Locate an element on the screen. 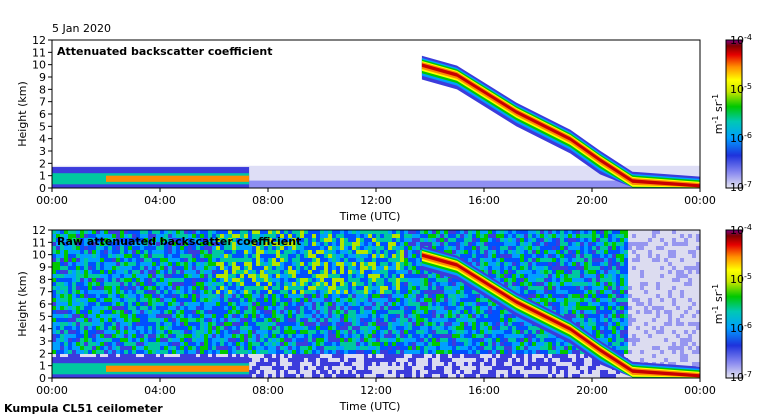  y-tick-label: 5 is located at coordinates (42, 126).